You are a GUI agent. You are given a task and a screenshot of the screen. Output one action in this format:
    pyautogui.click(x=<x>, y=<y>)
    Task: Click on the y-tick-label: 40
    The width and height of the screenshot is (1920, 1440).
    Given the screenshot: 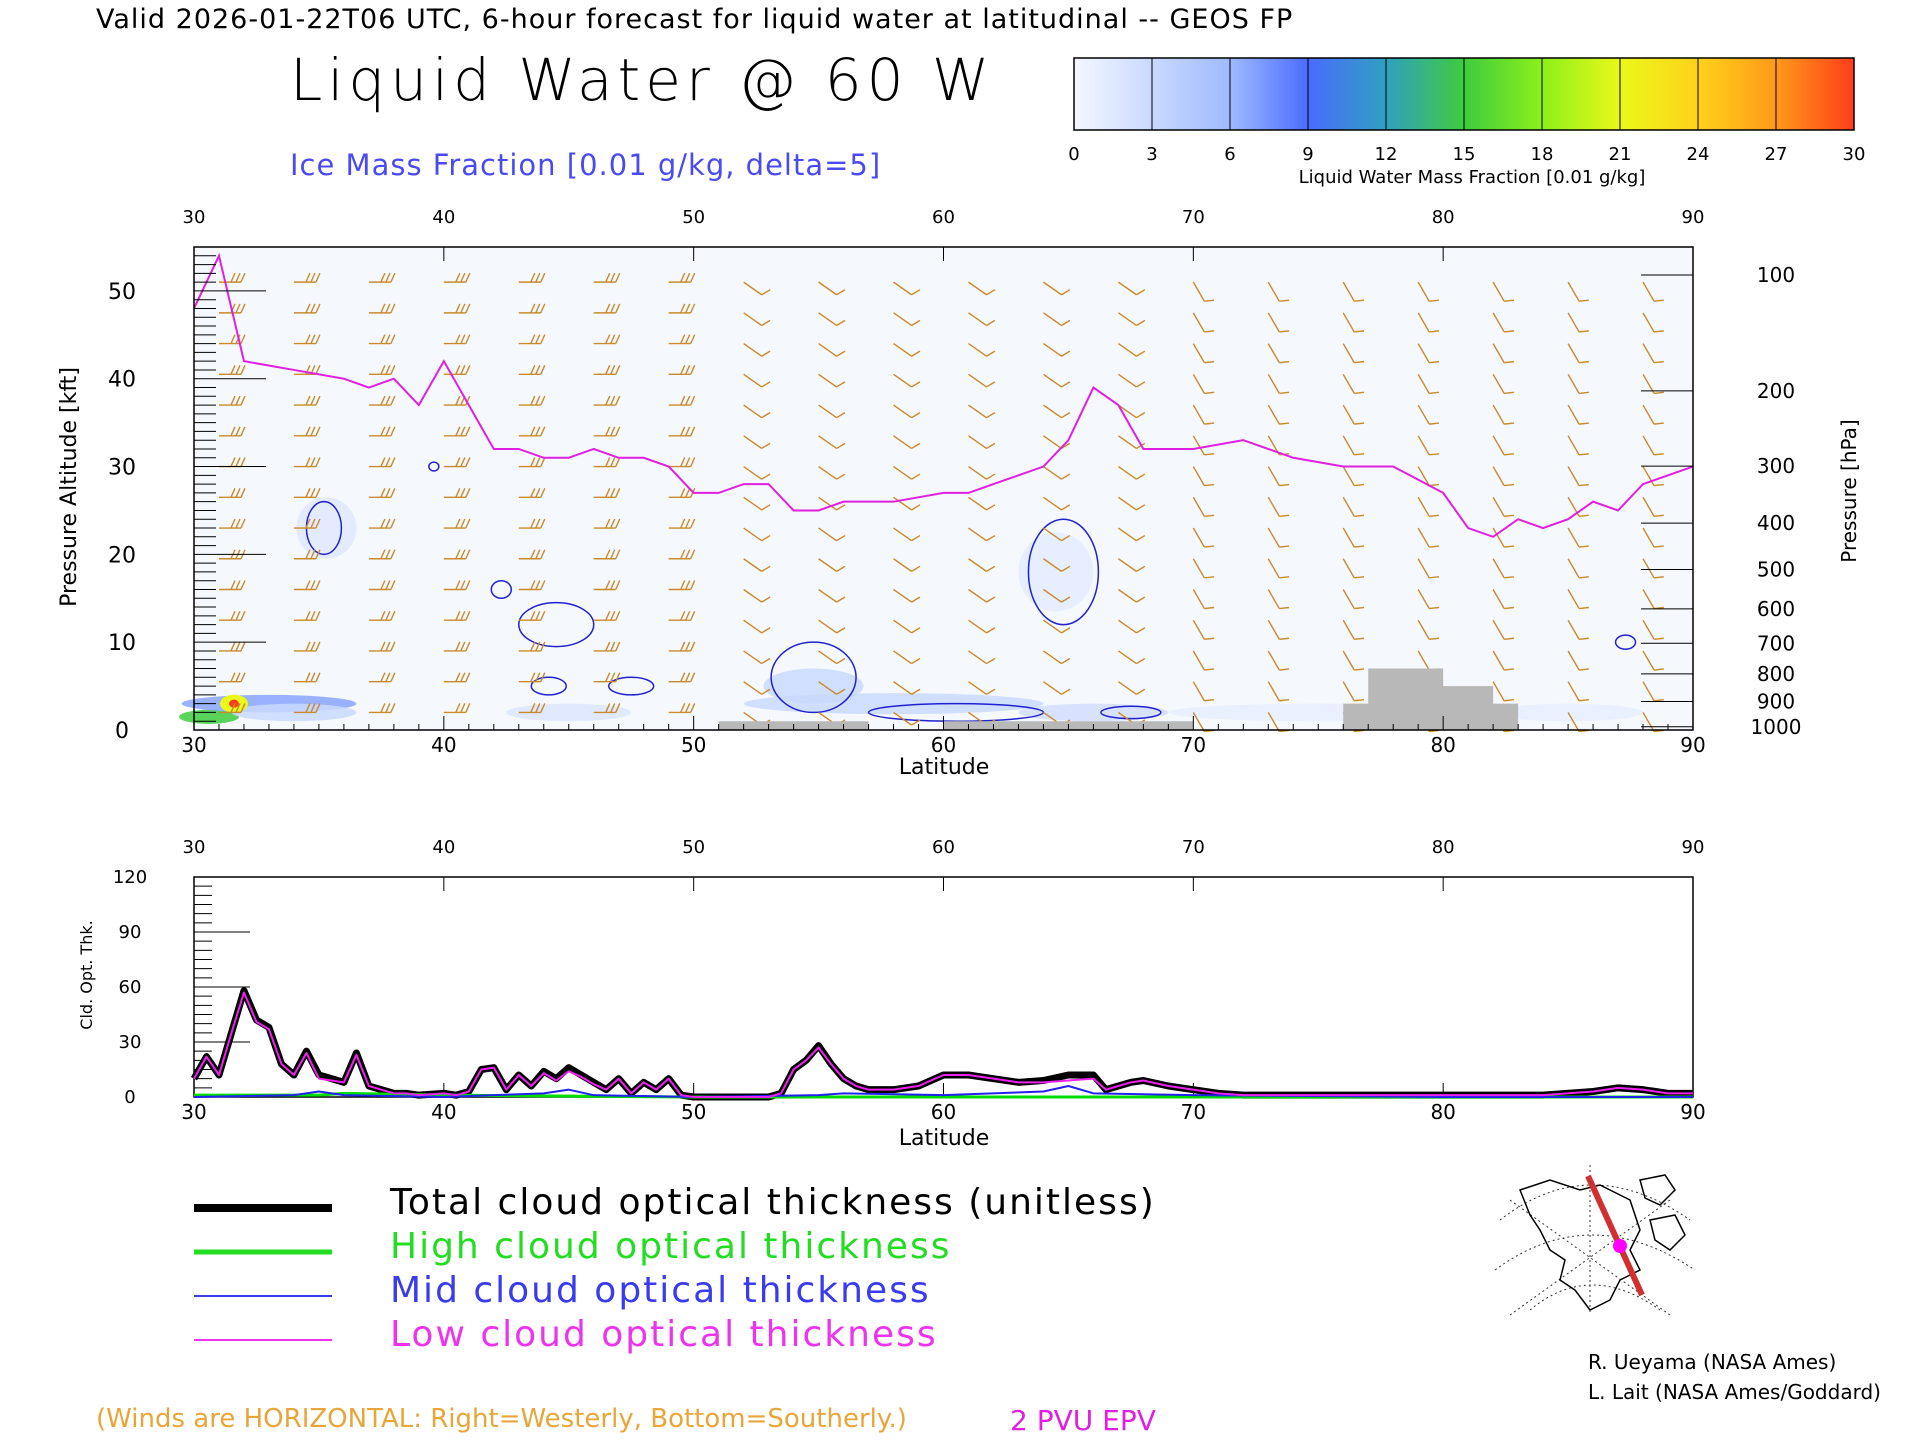 What is the action you would take?
    pyautogui.click(x=122, y=380)
    